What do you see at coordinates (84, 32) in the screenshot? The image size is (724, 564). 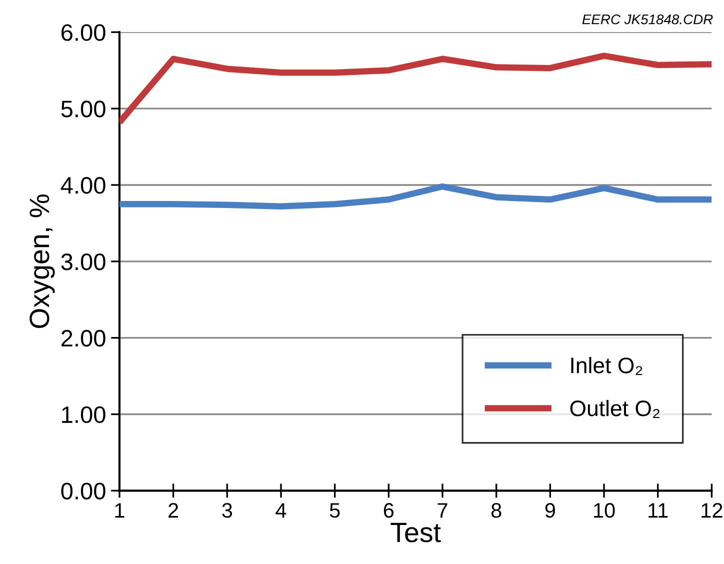 I see `y-tick-label: 6.00` at bounding box center [84, 32].